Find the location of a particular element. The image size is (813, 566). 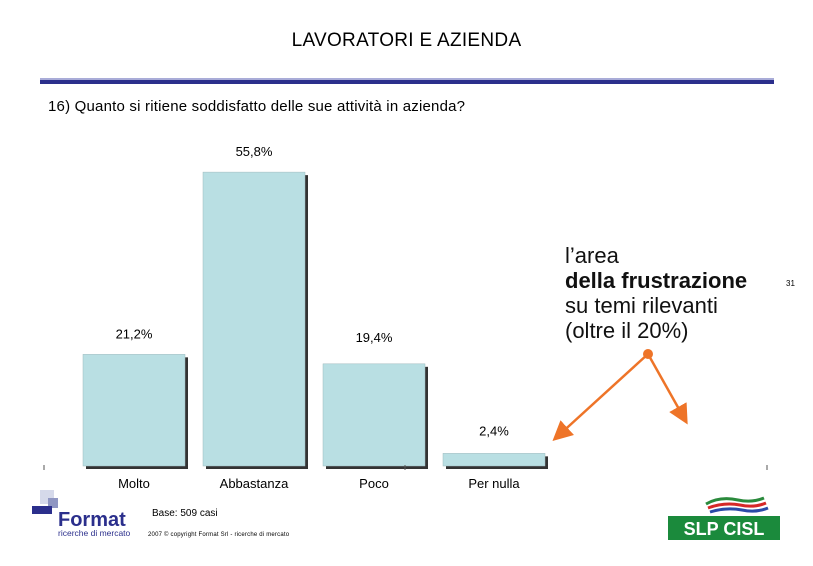

base-note: Base: 509 casi is located at coordinates (185, 513).